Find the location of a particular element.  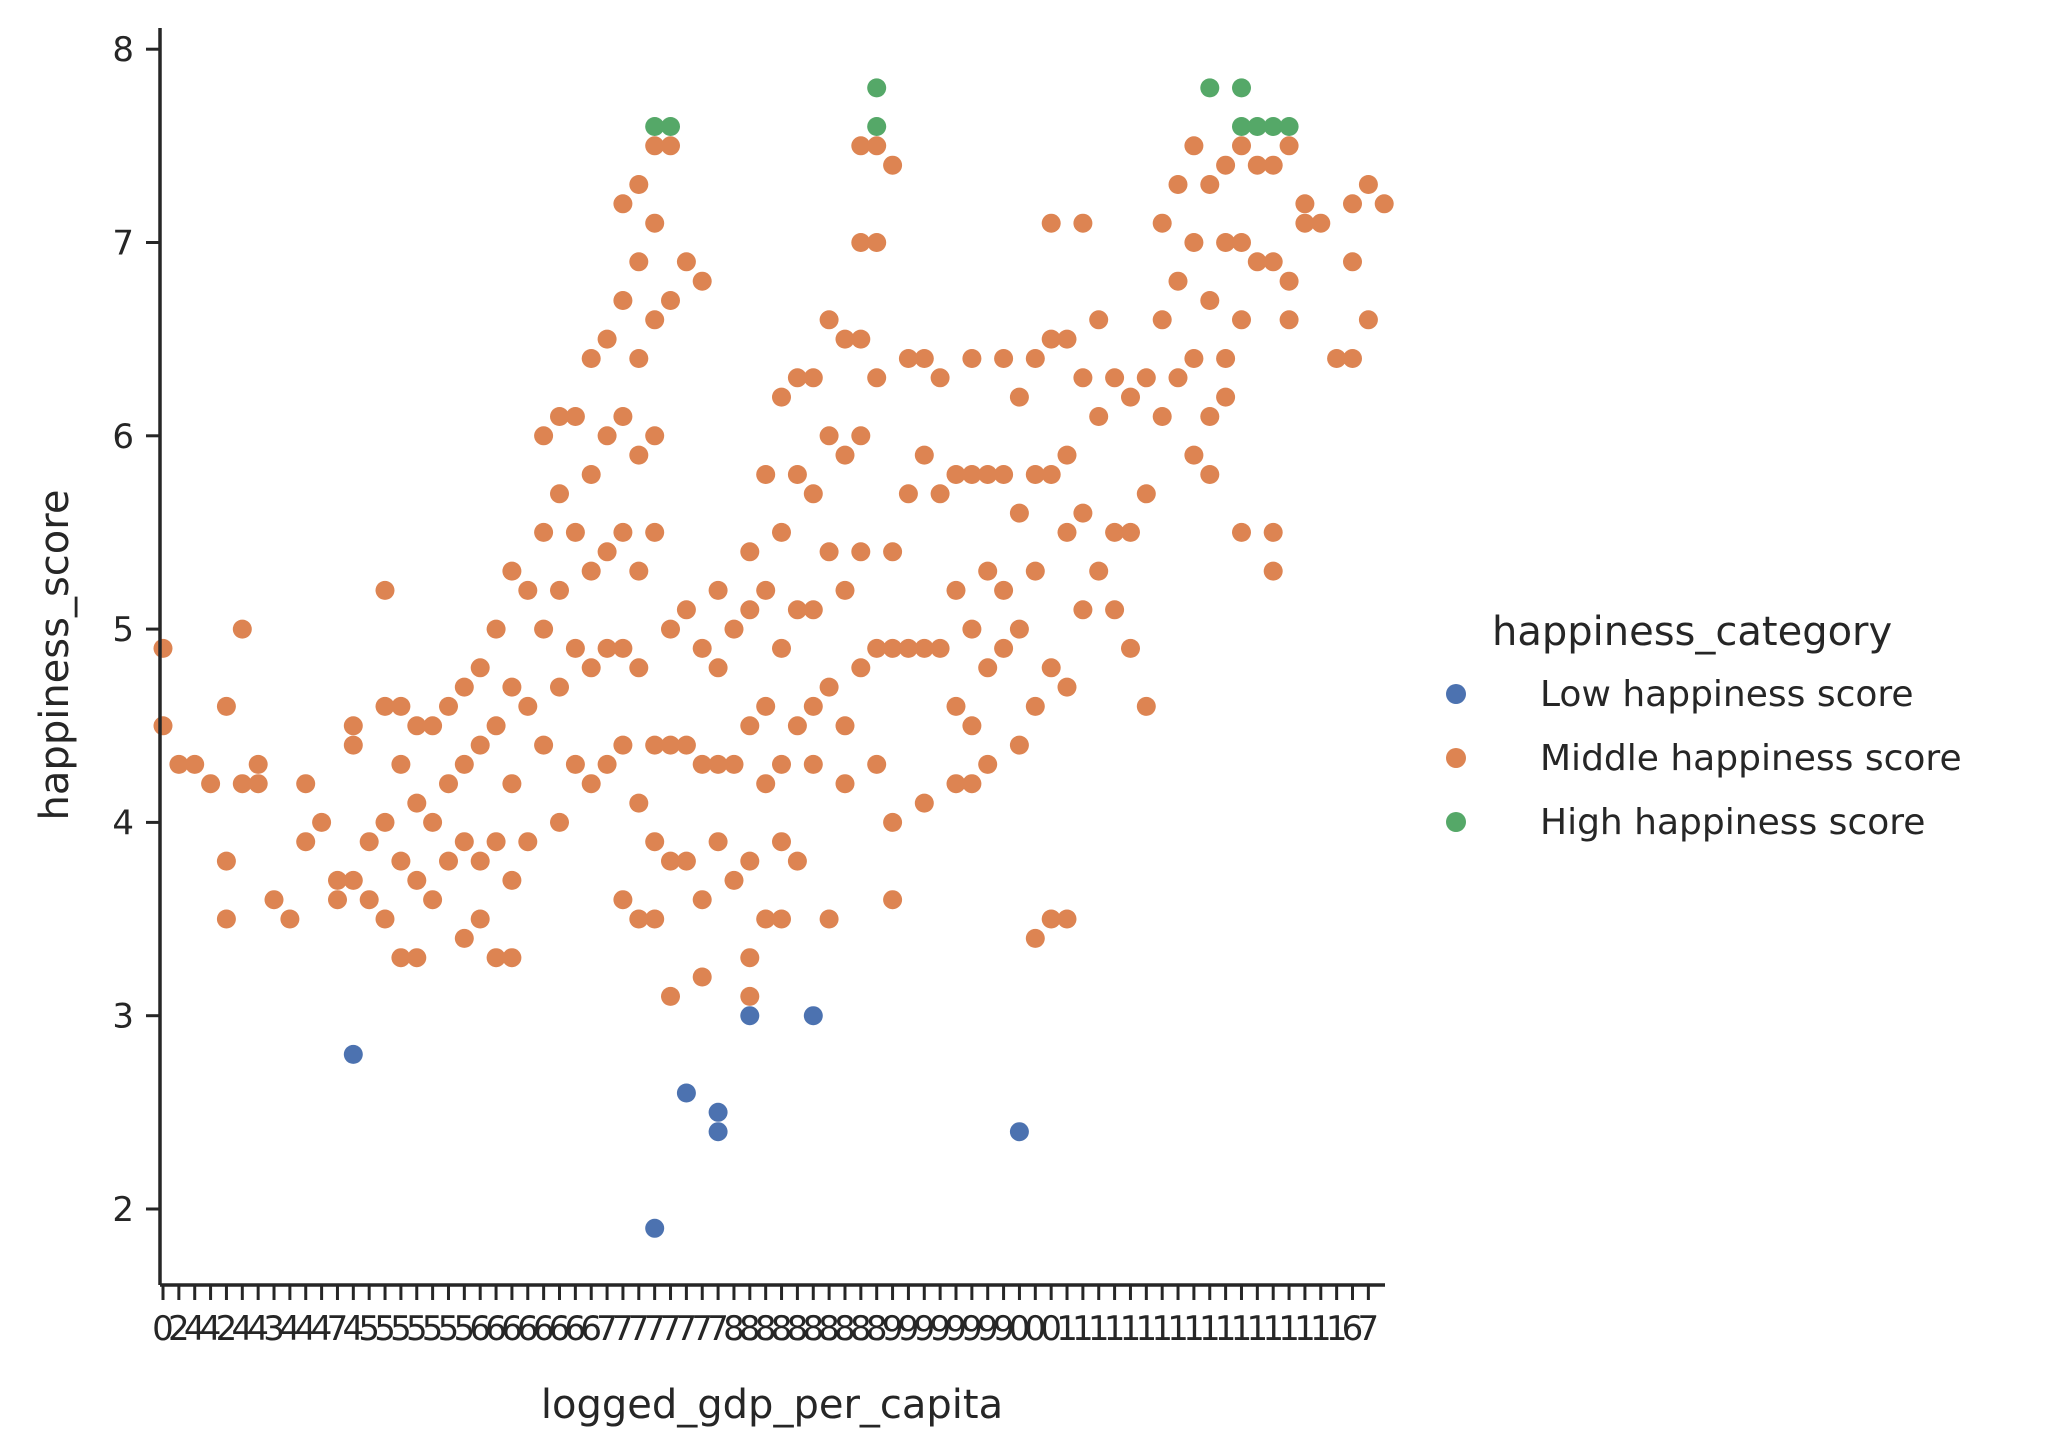

legend-label-high: High happiness score is located at coordinates (1732, 822).